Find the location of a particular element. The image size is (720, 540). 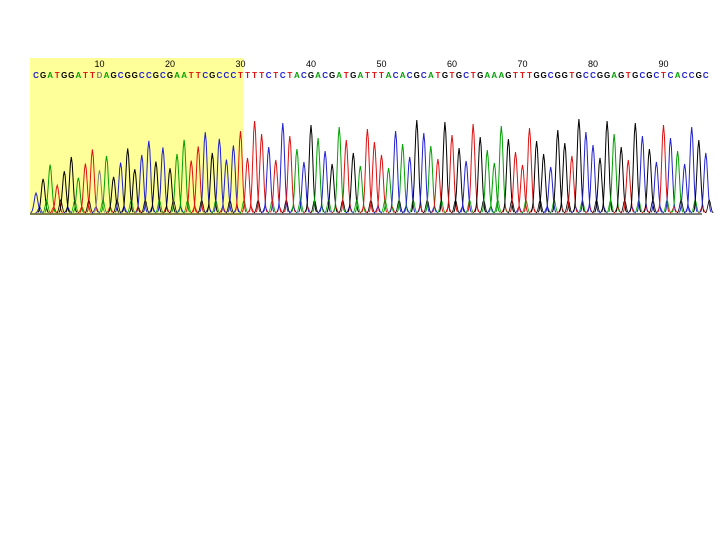

position-label: 70 is located at coordinates (522, 64).